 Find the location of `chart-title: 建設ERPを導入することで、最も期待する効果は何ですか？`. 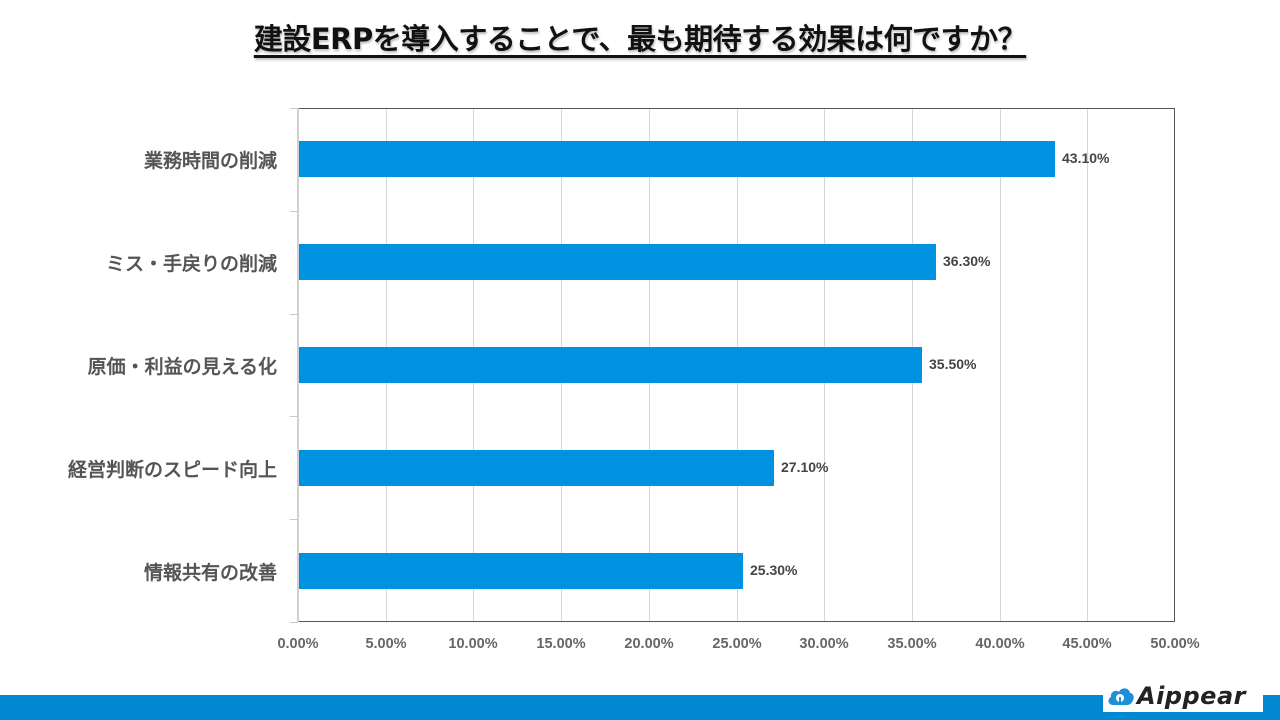

chart-title: 建設ERPを導入することで、最も期待する効果は何ですか？ is located at coordinates (640, 37).